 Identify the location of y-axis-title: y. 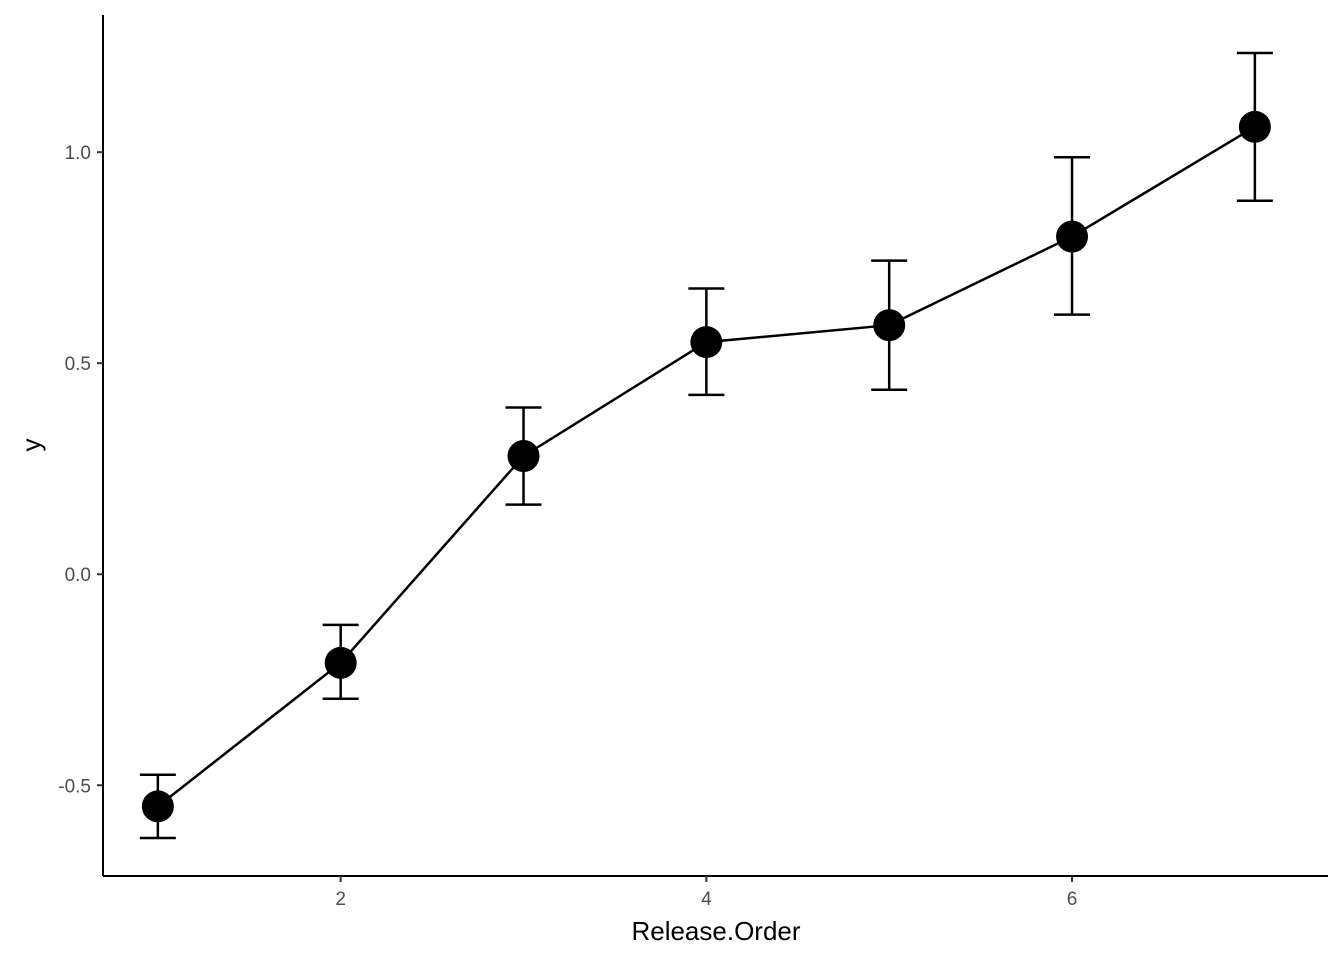
(31, 445).